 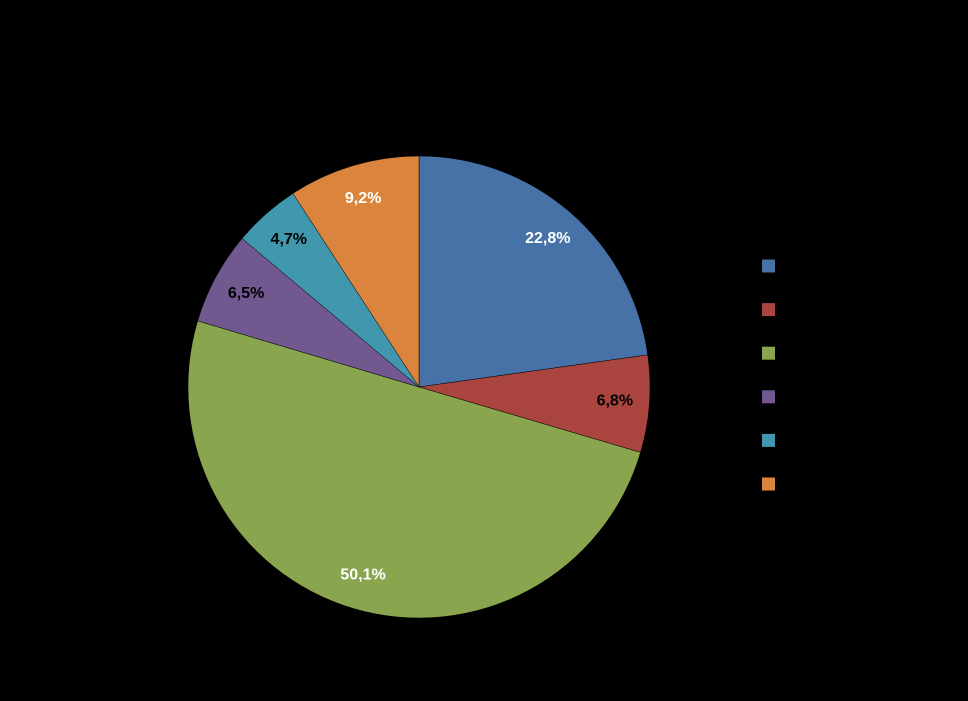 What do you see at coordinates (363, 198) in the screenshot?
I see `data-label: 9,2%` at bounding box center [363, 198].